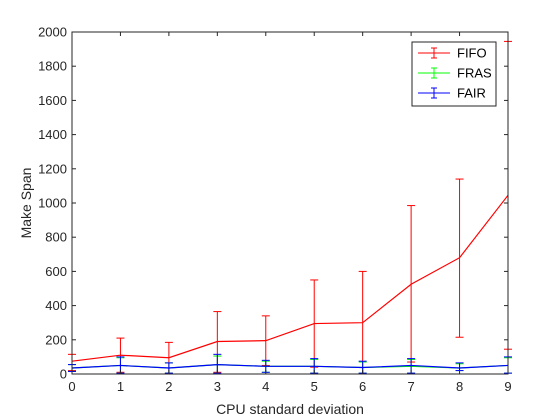 The height and width of the screenshot is (420, 560). Describe the element at coordinates (52, 66) in the screenshot. I see `y-tick-label: 1800` at that location.